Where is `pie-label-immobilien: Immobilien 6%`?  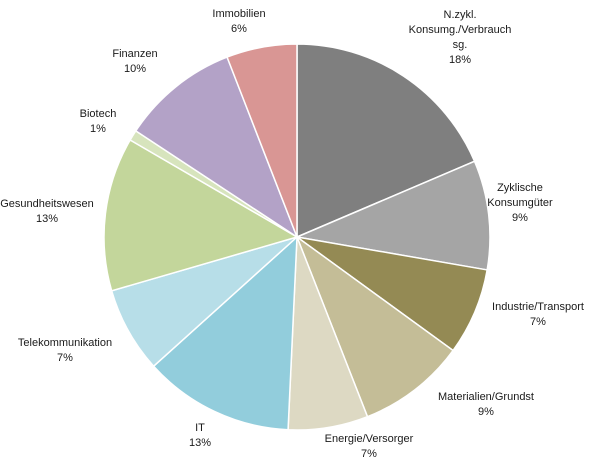
pie-label-immobilien: Immobilien 6% is located at coordinates (238, 21).